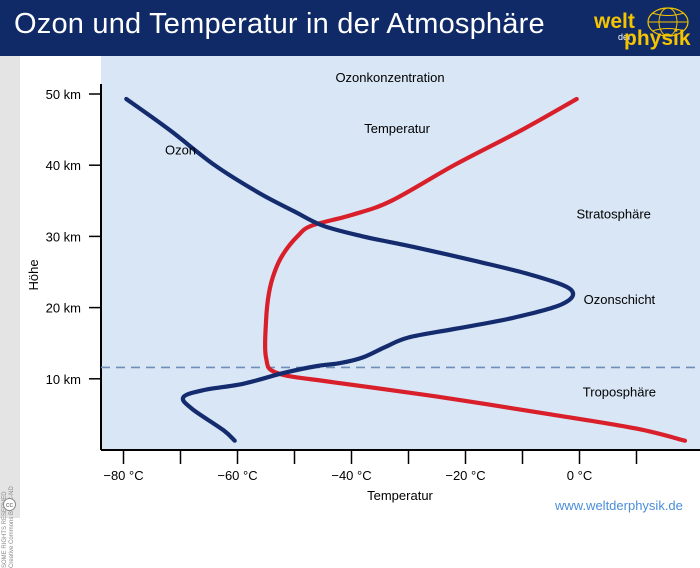 This screenshot has height=568, width=700. Describe the element at coordinates (180, 150) in the screenshot. I see `annotation-ozon: Ozon` at that location.